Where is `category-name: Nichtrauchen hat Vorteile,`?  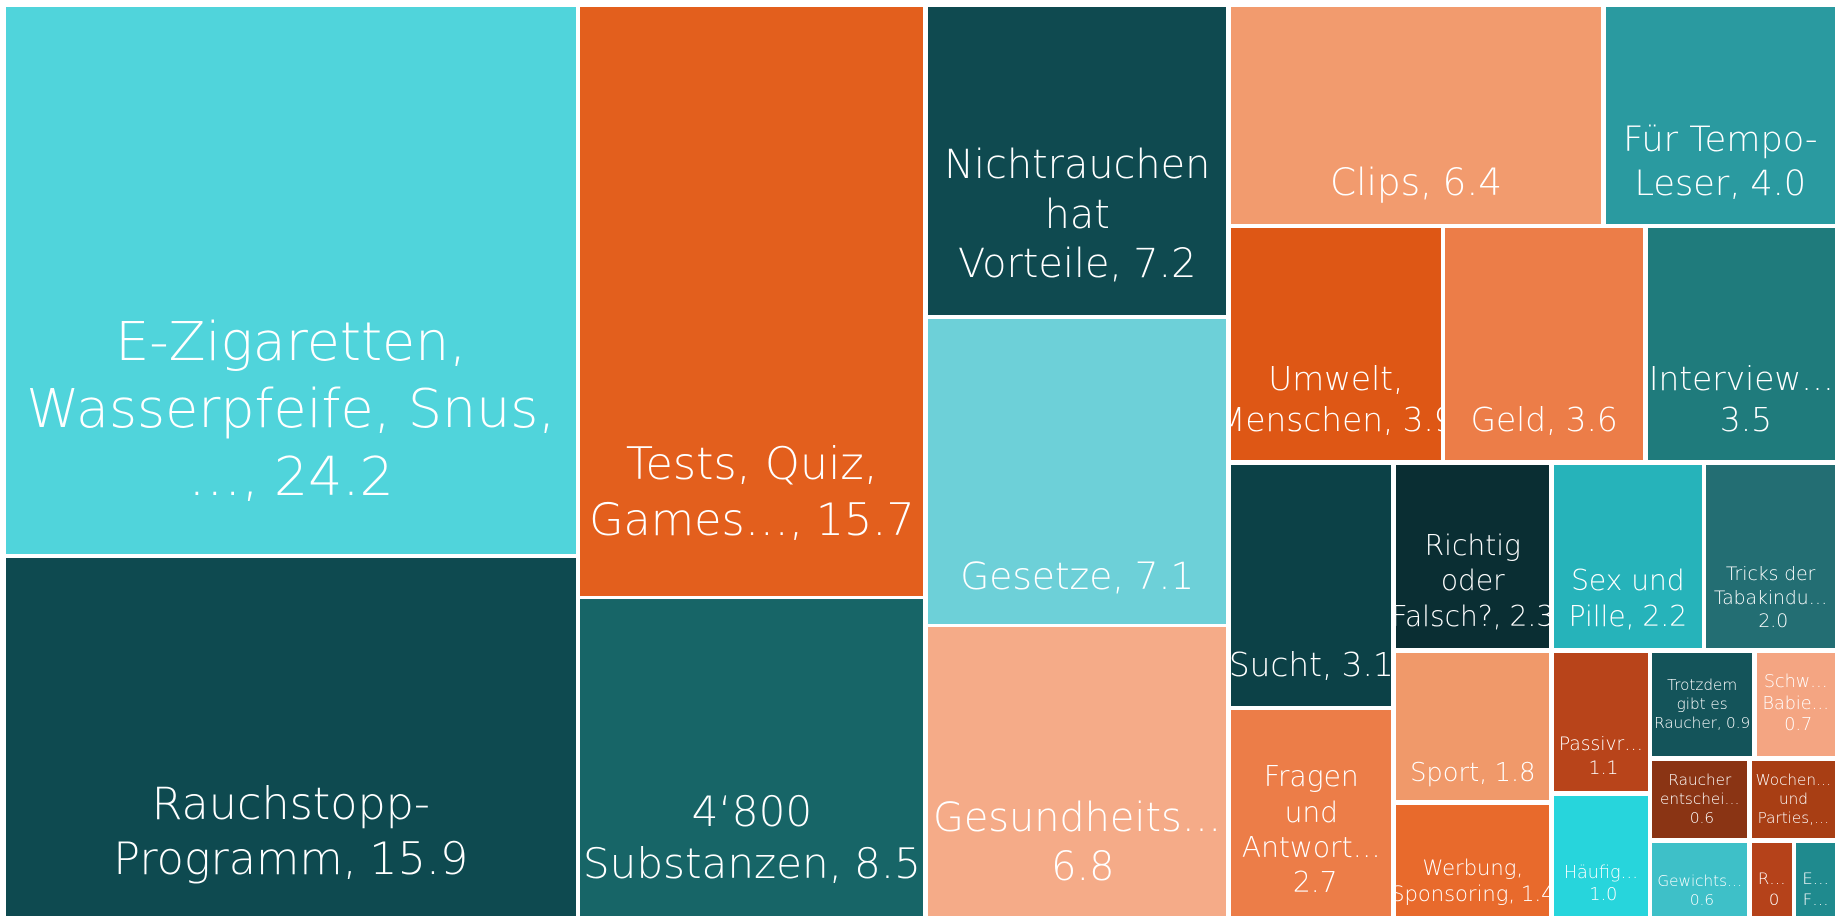 category-name: Nichtrauchen hat Vorteile, is located at coordinates (1077, 214).